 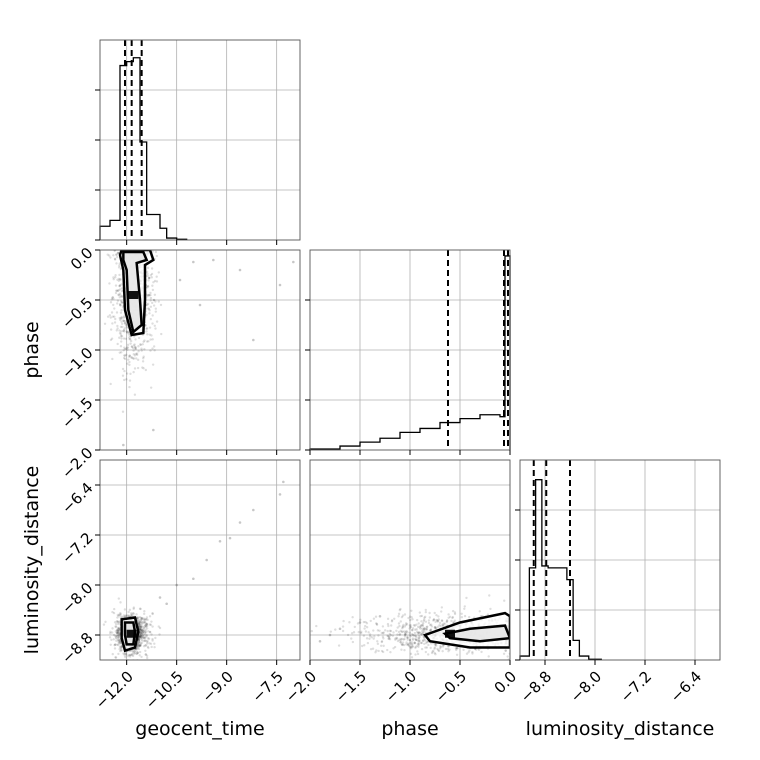 I want to click on contour-inner-geocent_time_vs_phase, so click(x=135, y=292).